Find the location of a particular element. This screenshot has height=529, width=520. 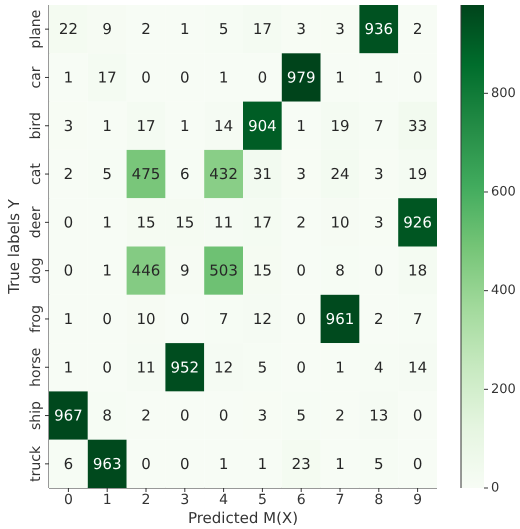

data-label: 926 is located at coordinates (417, 222).